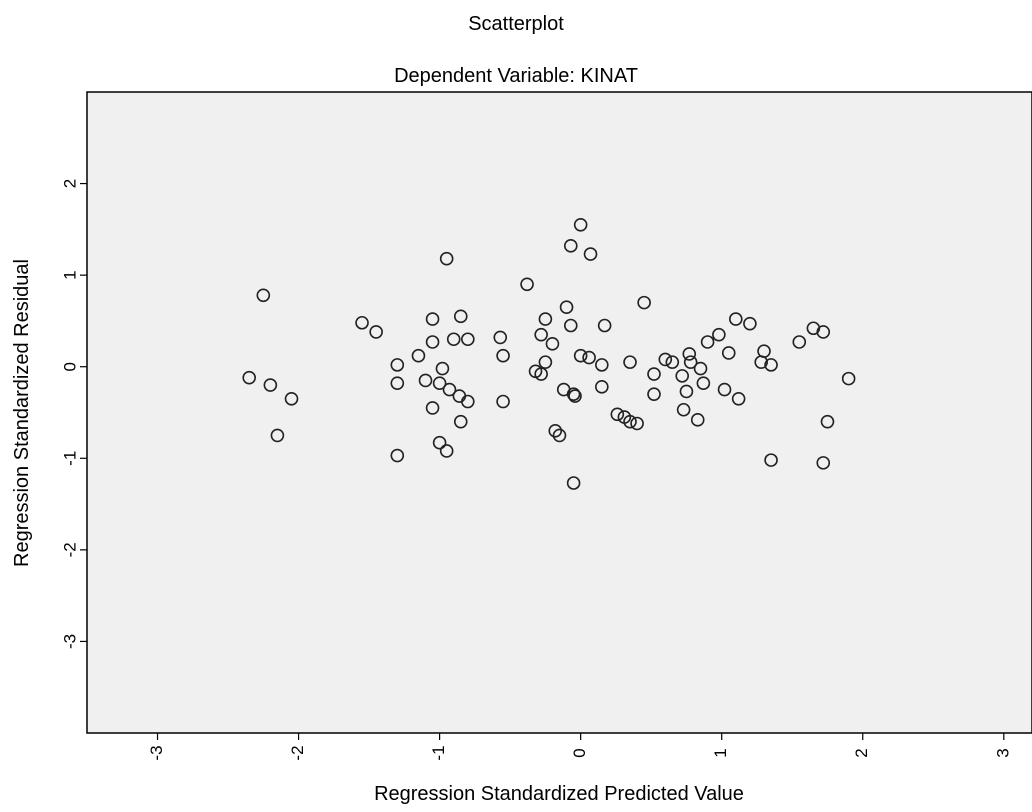 This screenshot has width=1032, height=812. What do you see at coordinates (516, 76) in the screenshot?
I see `chart-subtitle: Dependent Variable: KINAT` at bounding box center [516, 76].